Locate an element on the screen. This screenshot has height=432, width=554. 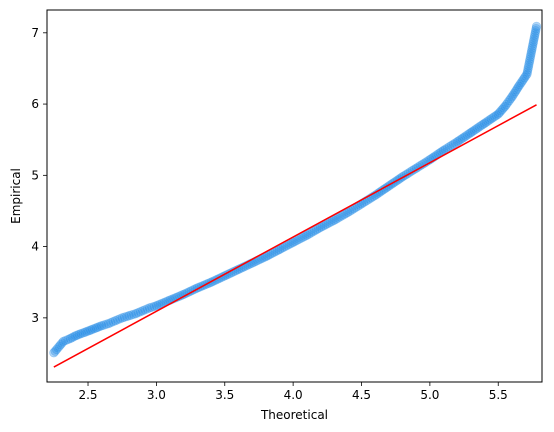
x-tick-label: 3.5 is located at coordinates (224, 395).